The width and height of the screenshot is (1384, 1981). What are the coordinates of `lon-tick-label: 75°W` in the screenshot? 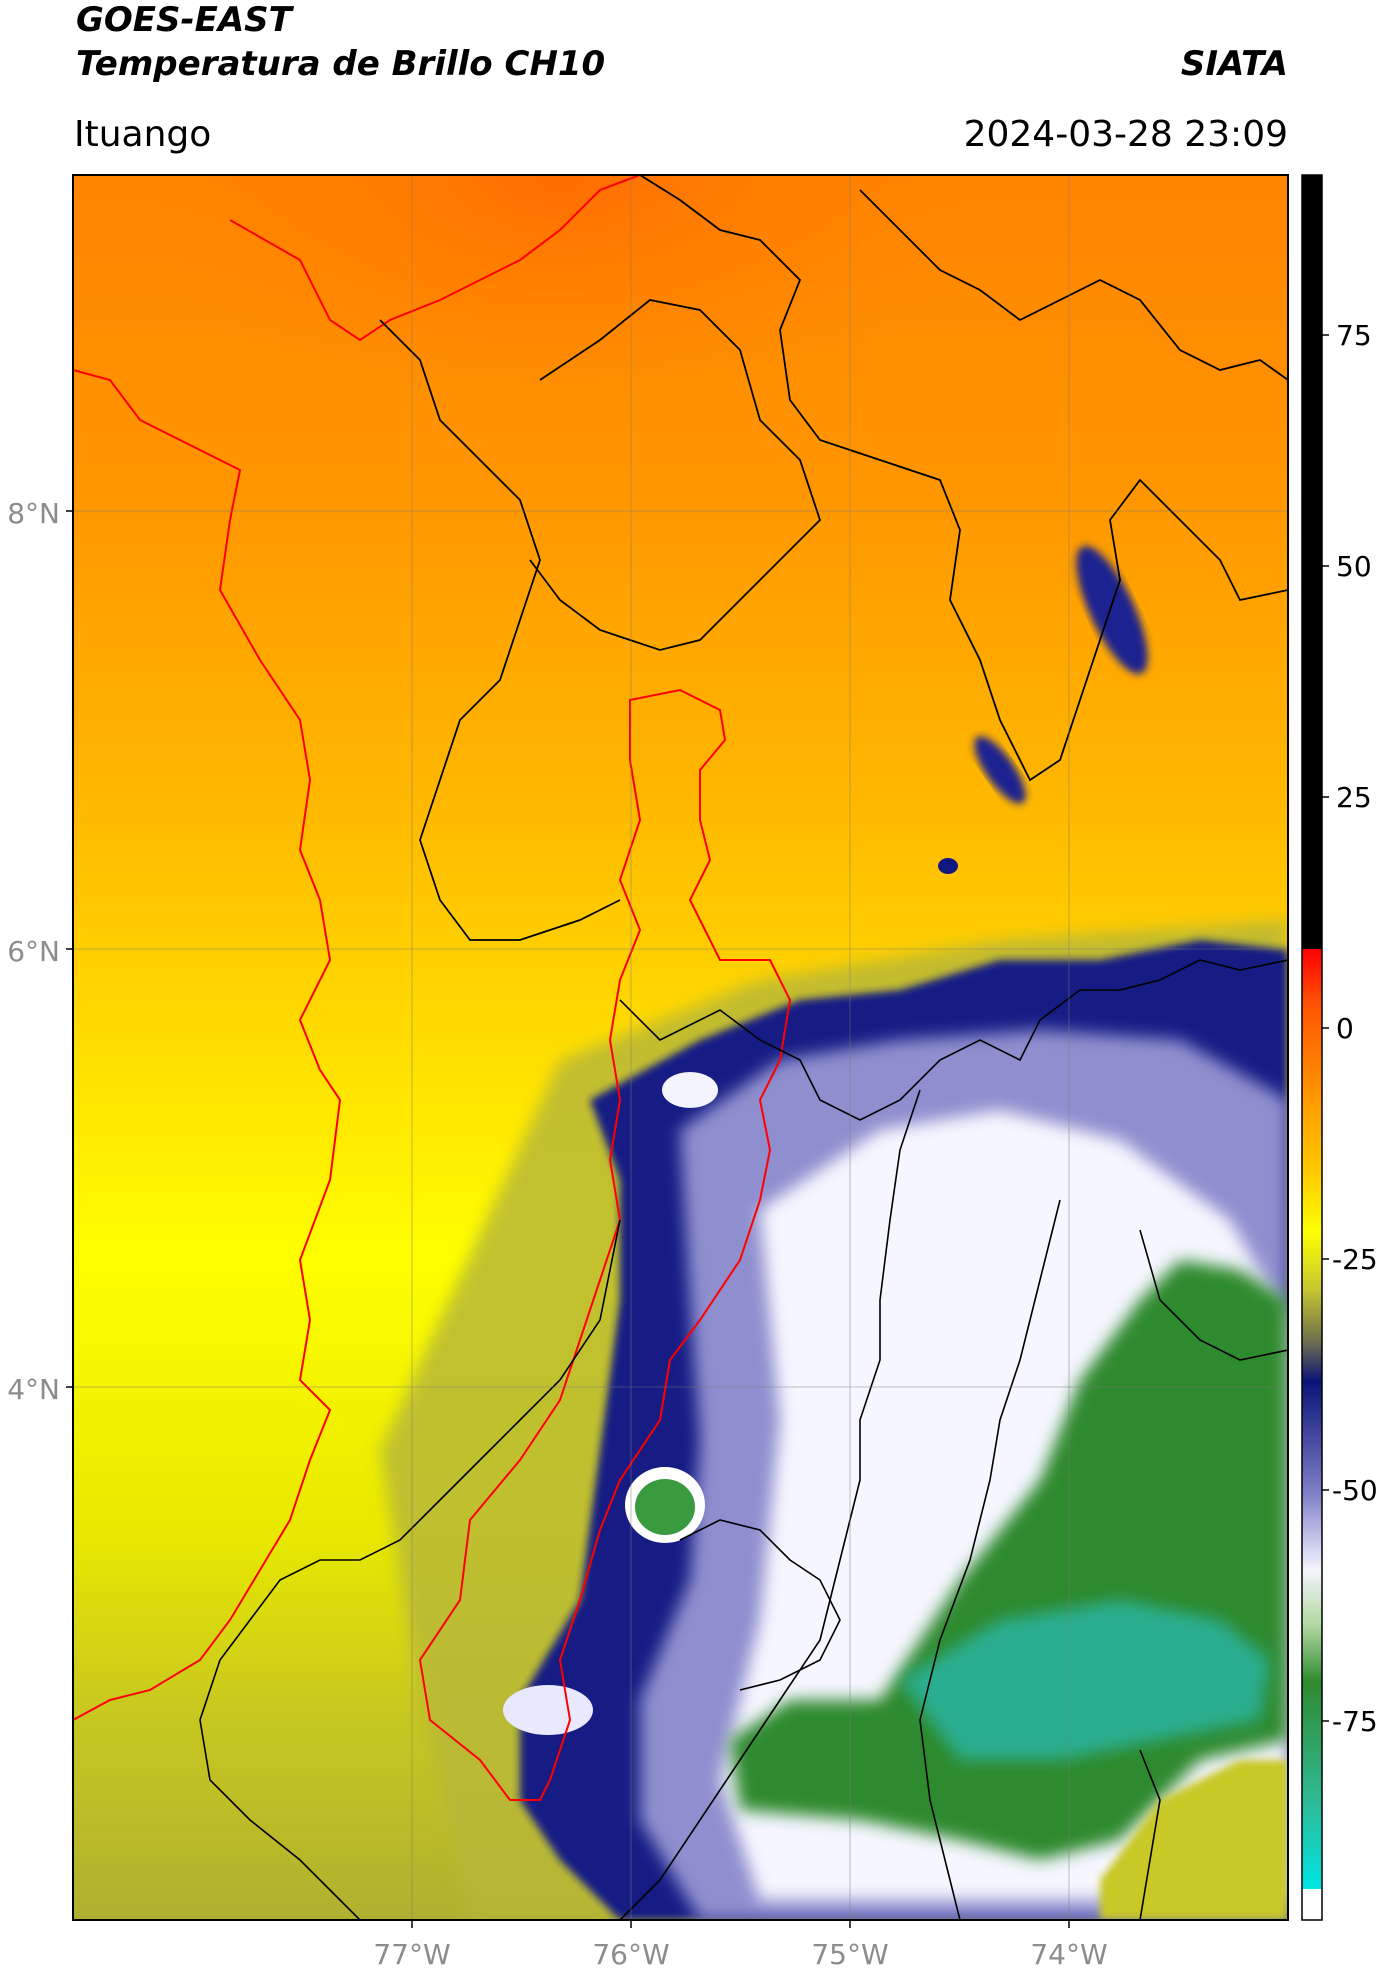 It's located at (849, 1954).